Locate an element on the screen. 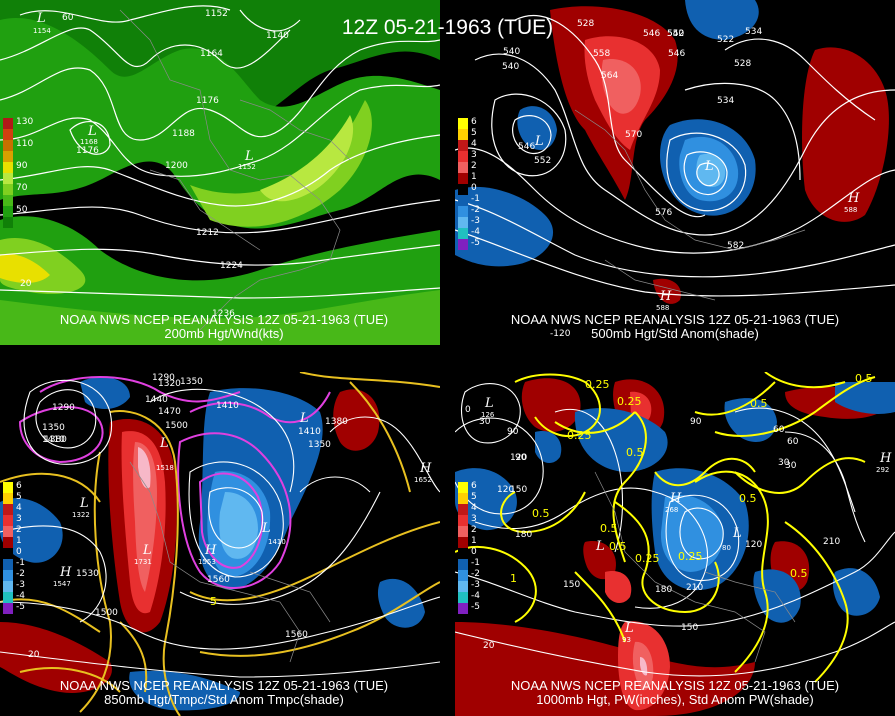  svg-text: 1152 is located at coordinates (216, 14).